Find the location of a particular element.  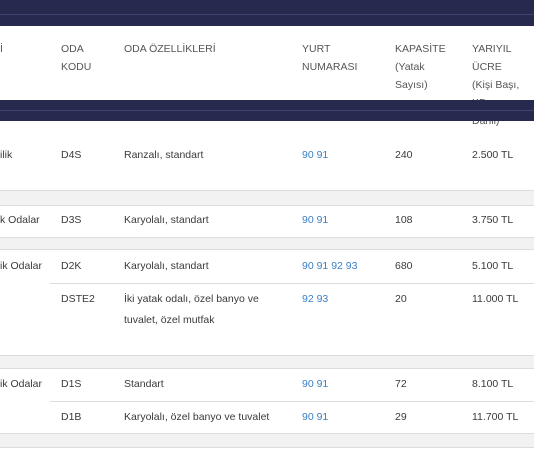

cell-capacity: 29 is located at coordinates (401, 417).